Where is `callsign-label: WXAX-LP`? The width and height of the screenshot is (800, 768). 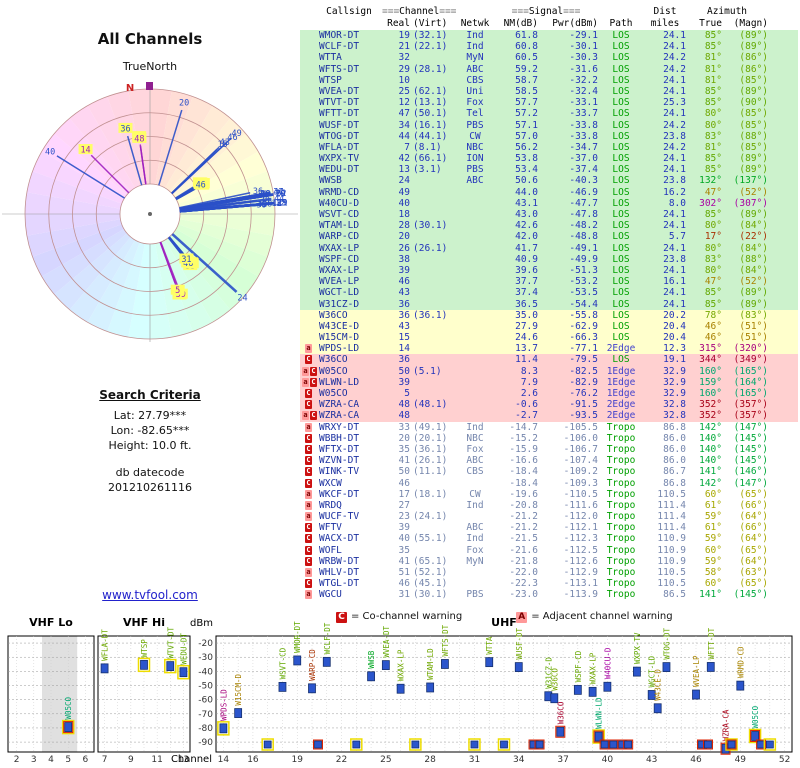
callsign-label: WXAX-LP is located at coordinates (593, 668).